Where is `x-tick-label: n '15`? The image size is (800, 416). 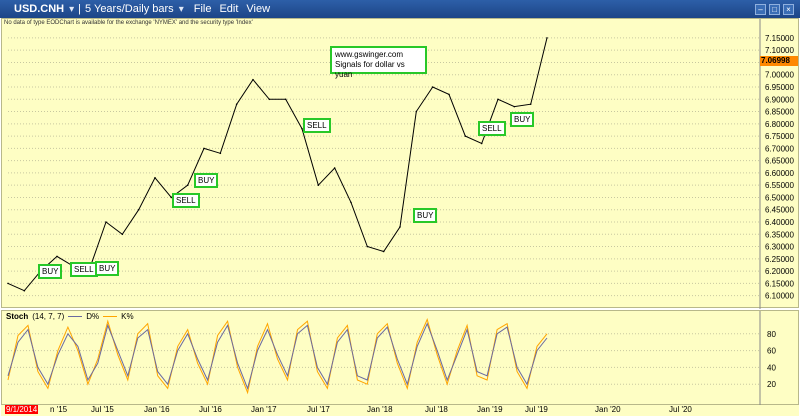 x-tick-label: n '15 is located at coordinates (59, 409).